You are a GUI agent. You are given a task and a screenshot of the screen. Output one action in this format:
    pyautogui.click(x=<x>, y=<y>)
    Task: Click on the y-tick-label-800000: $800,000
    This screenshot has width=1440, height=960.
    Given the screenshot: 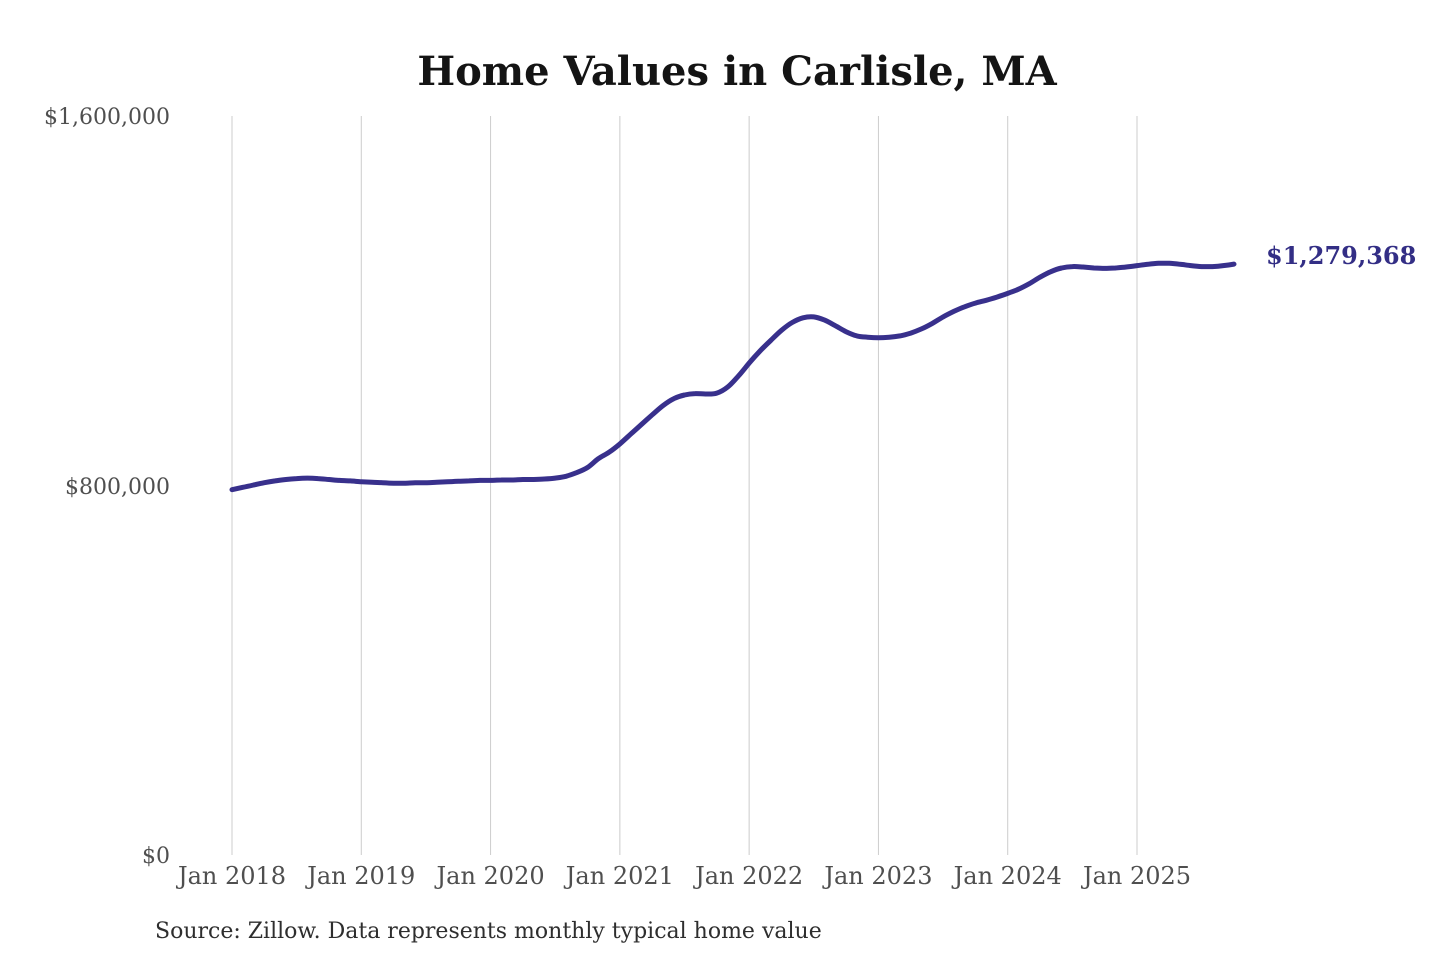 What is the action you would take?
    pyautogui.click(x=117, y=487)
    